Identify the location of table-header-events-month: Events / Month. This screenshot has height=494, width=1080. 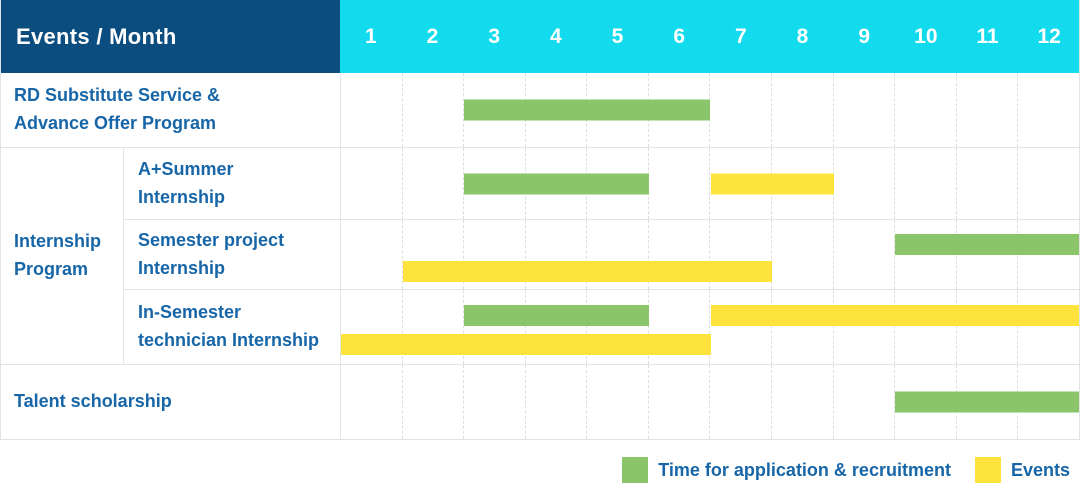
(170, 36).